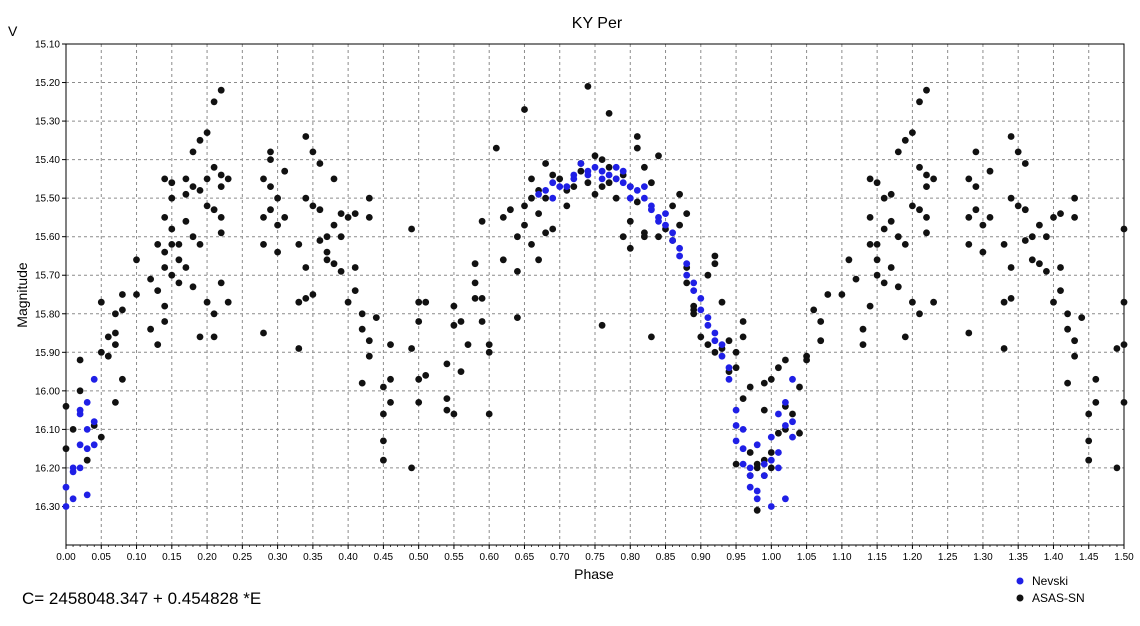 The height and width of the screenshot is (626, 1140). What do you see at coordinates (525, 557) in the screenshot?
I see `x-tick-label: 0.65` at bounding box center [525, 557].